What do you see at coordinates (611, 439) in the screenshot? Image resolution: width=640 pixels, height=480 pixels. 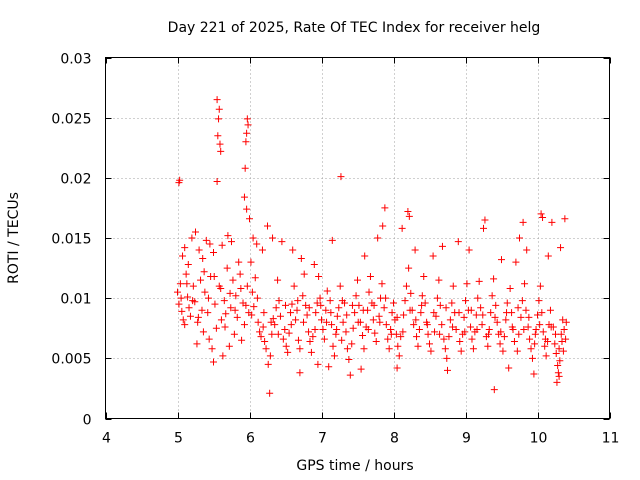 I see `x-tick-label: 11` at bounding box center [611, 439].